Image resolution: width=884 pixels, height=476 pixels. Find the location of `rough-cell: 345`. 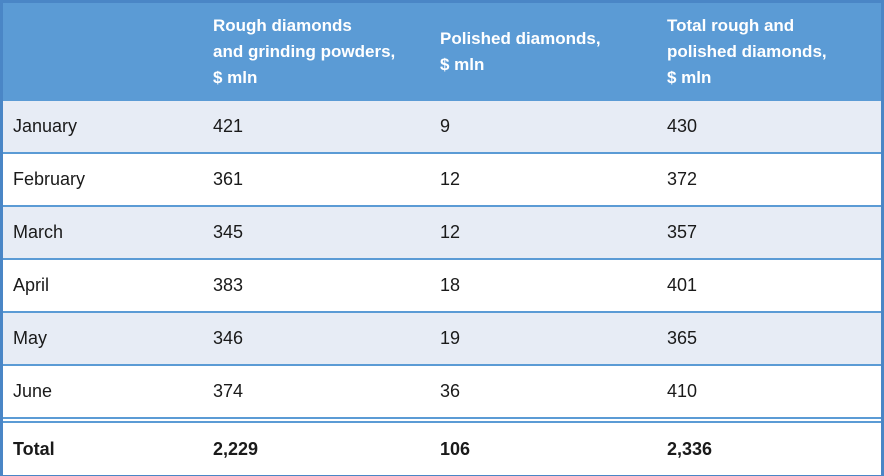

rough-cell: 345 is located at coordinates (316, 233).